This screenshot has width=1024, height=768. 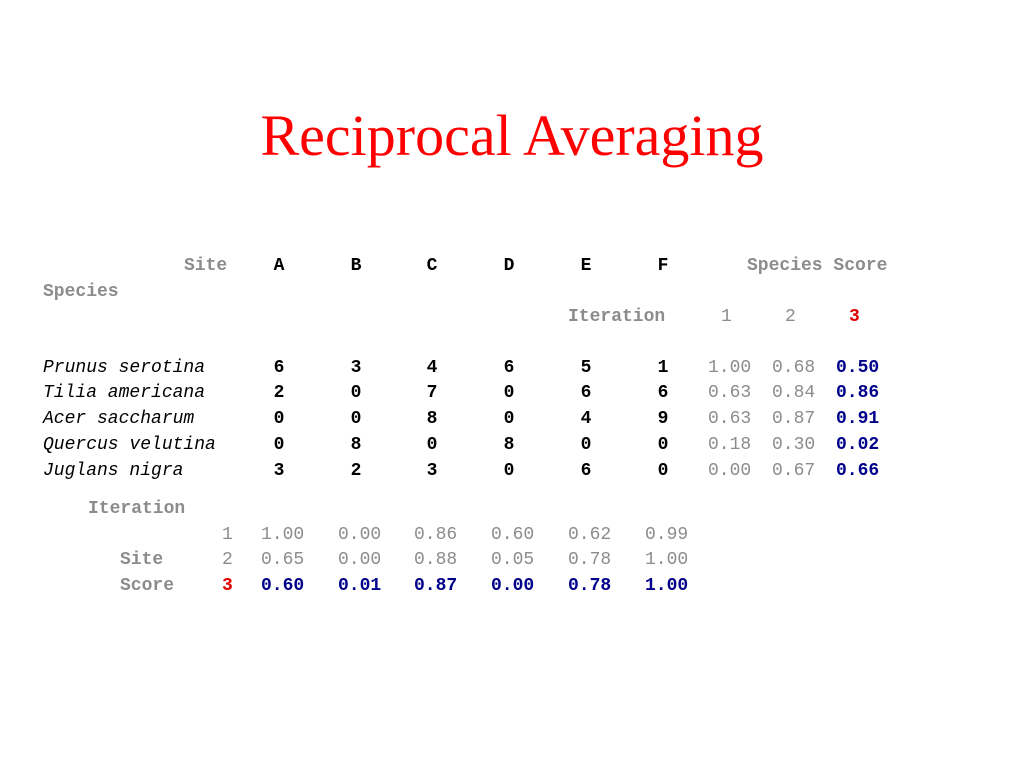 What do you see at coordinates (730, 368) in the screenshot?
I see `score-iter-1: 1.00` at bounding box center [730, 368].